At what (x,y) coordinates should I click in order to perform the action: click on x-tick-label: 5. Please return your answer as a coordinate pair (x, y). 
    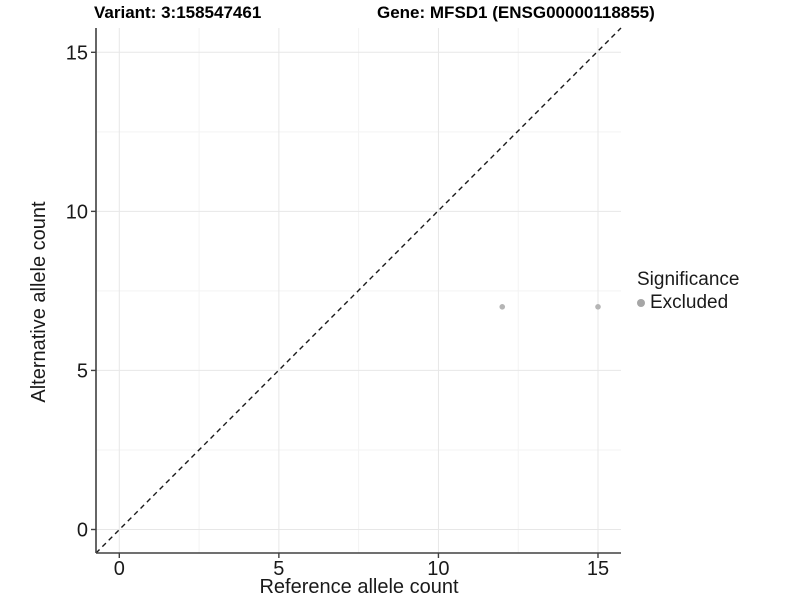
    Looking at the image, I should click on (278, 569).